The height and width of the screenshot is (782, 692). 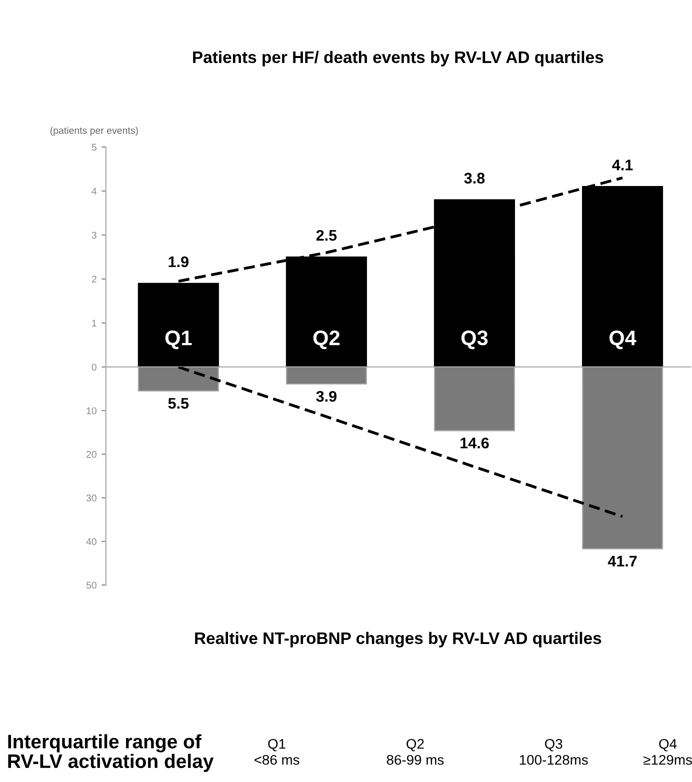 What do you see at coordinates (178, 403) in the screenshot?
I see `data-label: 5.5` at bounding box center [178, 403].